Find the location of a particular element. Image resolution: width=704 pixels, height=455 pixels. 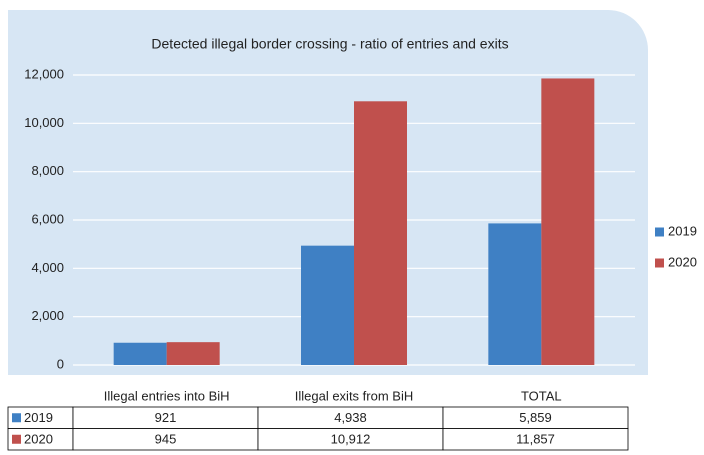

x-tick-label: Illegal entries into BiH is located at coordinates (167, 395).